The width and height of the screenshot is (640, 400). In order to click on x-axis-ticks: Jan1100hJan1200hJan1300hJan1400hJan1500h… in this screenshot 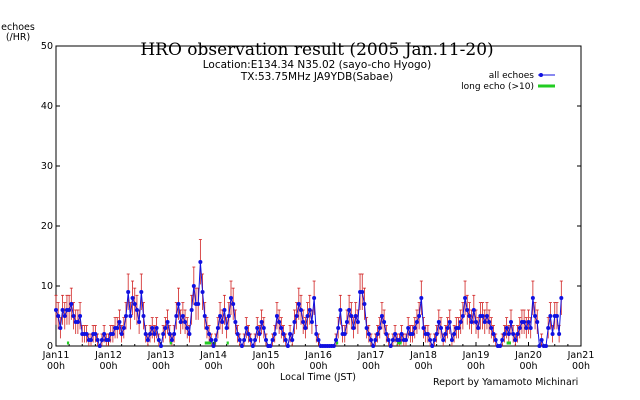, I will do `click(318, 357)`.